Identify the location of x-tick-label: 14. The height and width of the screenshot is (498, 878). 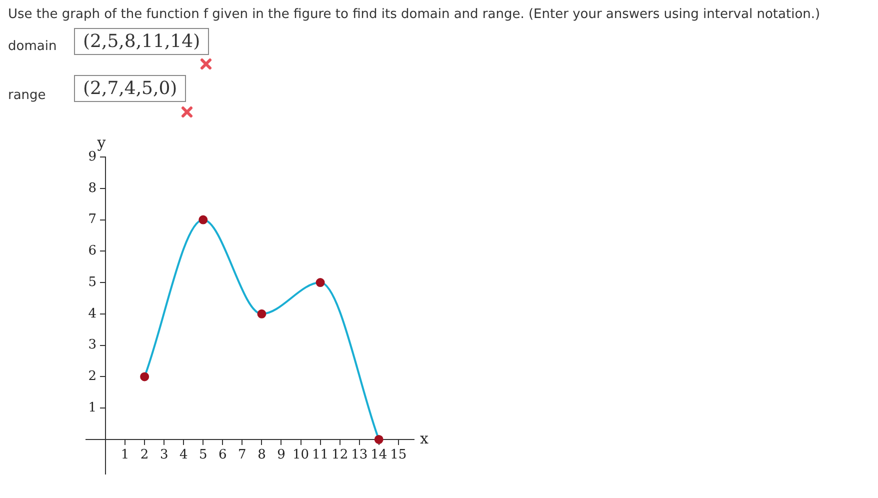
(379, 455).